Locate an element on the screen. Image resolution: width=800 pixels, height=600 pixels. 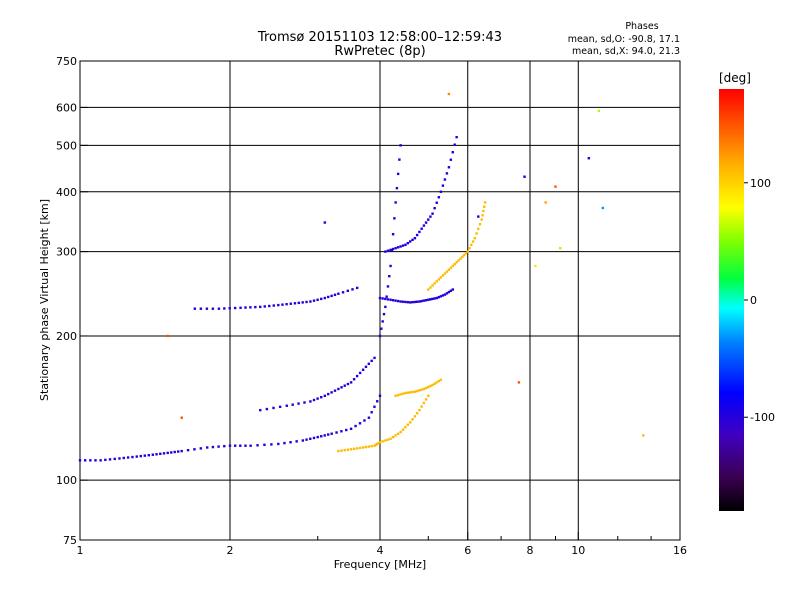
y-tick-label: 500 is located at coordinates (66, 145).